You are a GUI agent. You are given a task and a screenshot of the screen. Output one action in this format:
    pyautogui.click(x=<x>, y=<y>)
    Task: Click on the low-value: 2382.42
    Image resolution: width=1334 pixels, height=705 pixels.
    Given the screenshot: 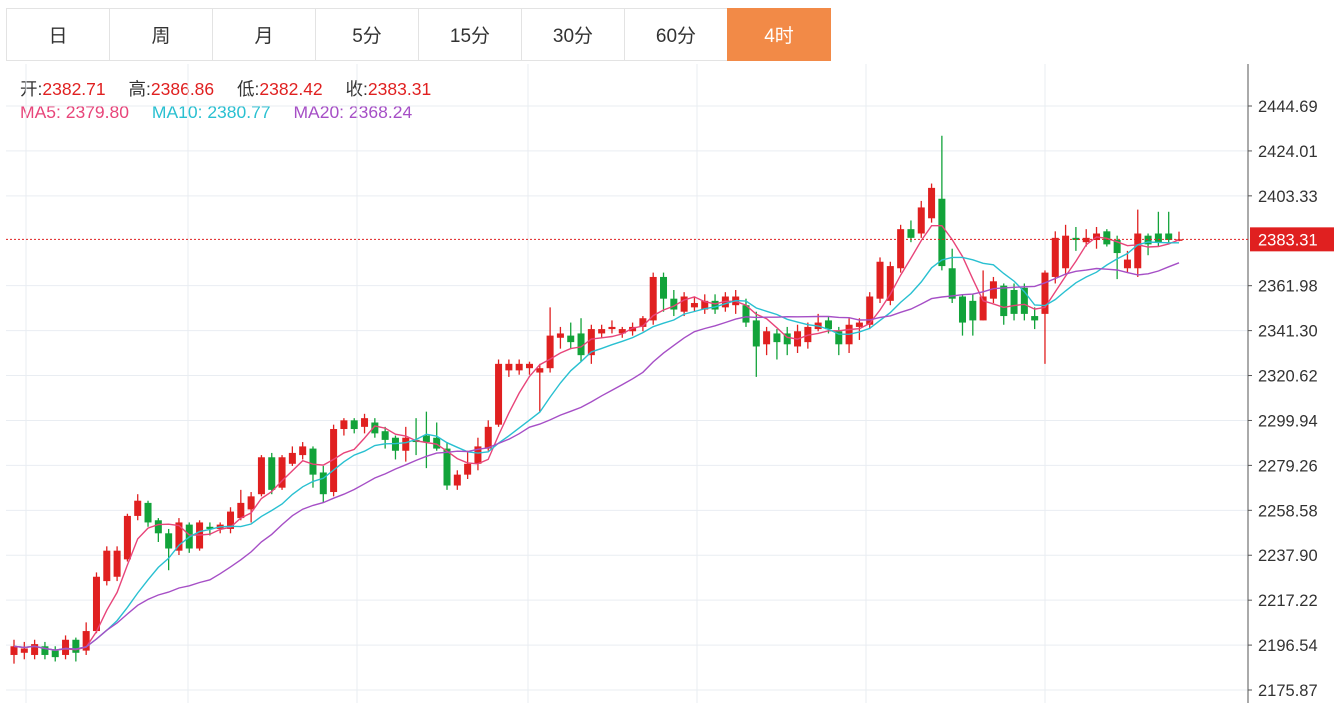 What is the action you would take?
    pyautogui.click(x=291, y=89)
    